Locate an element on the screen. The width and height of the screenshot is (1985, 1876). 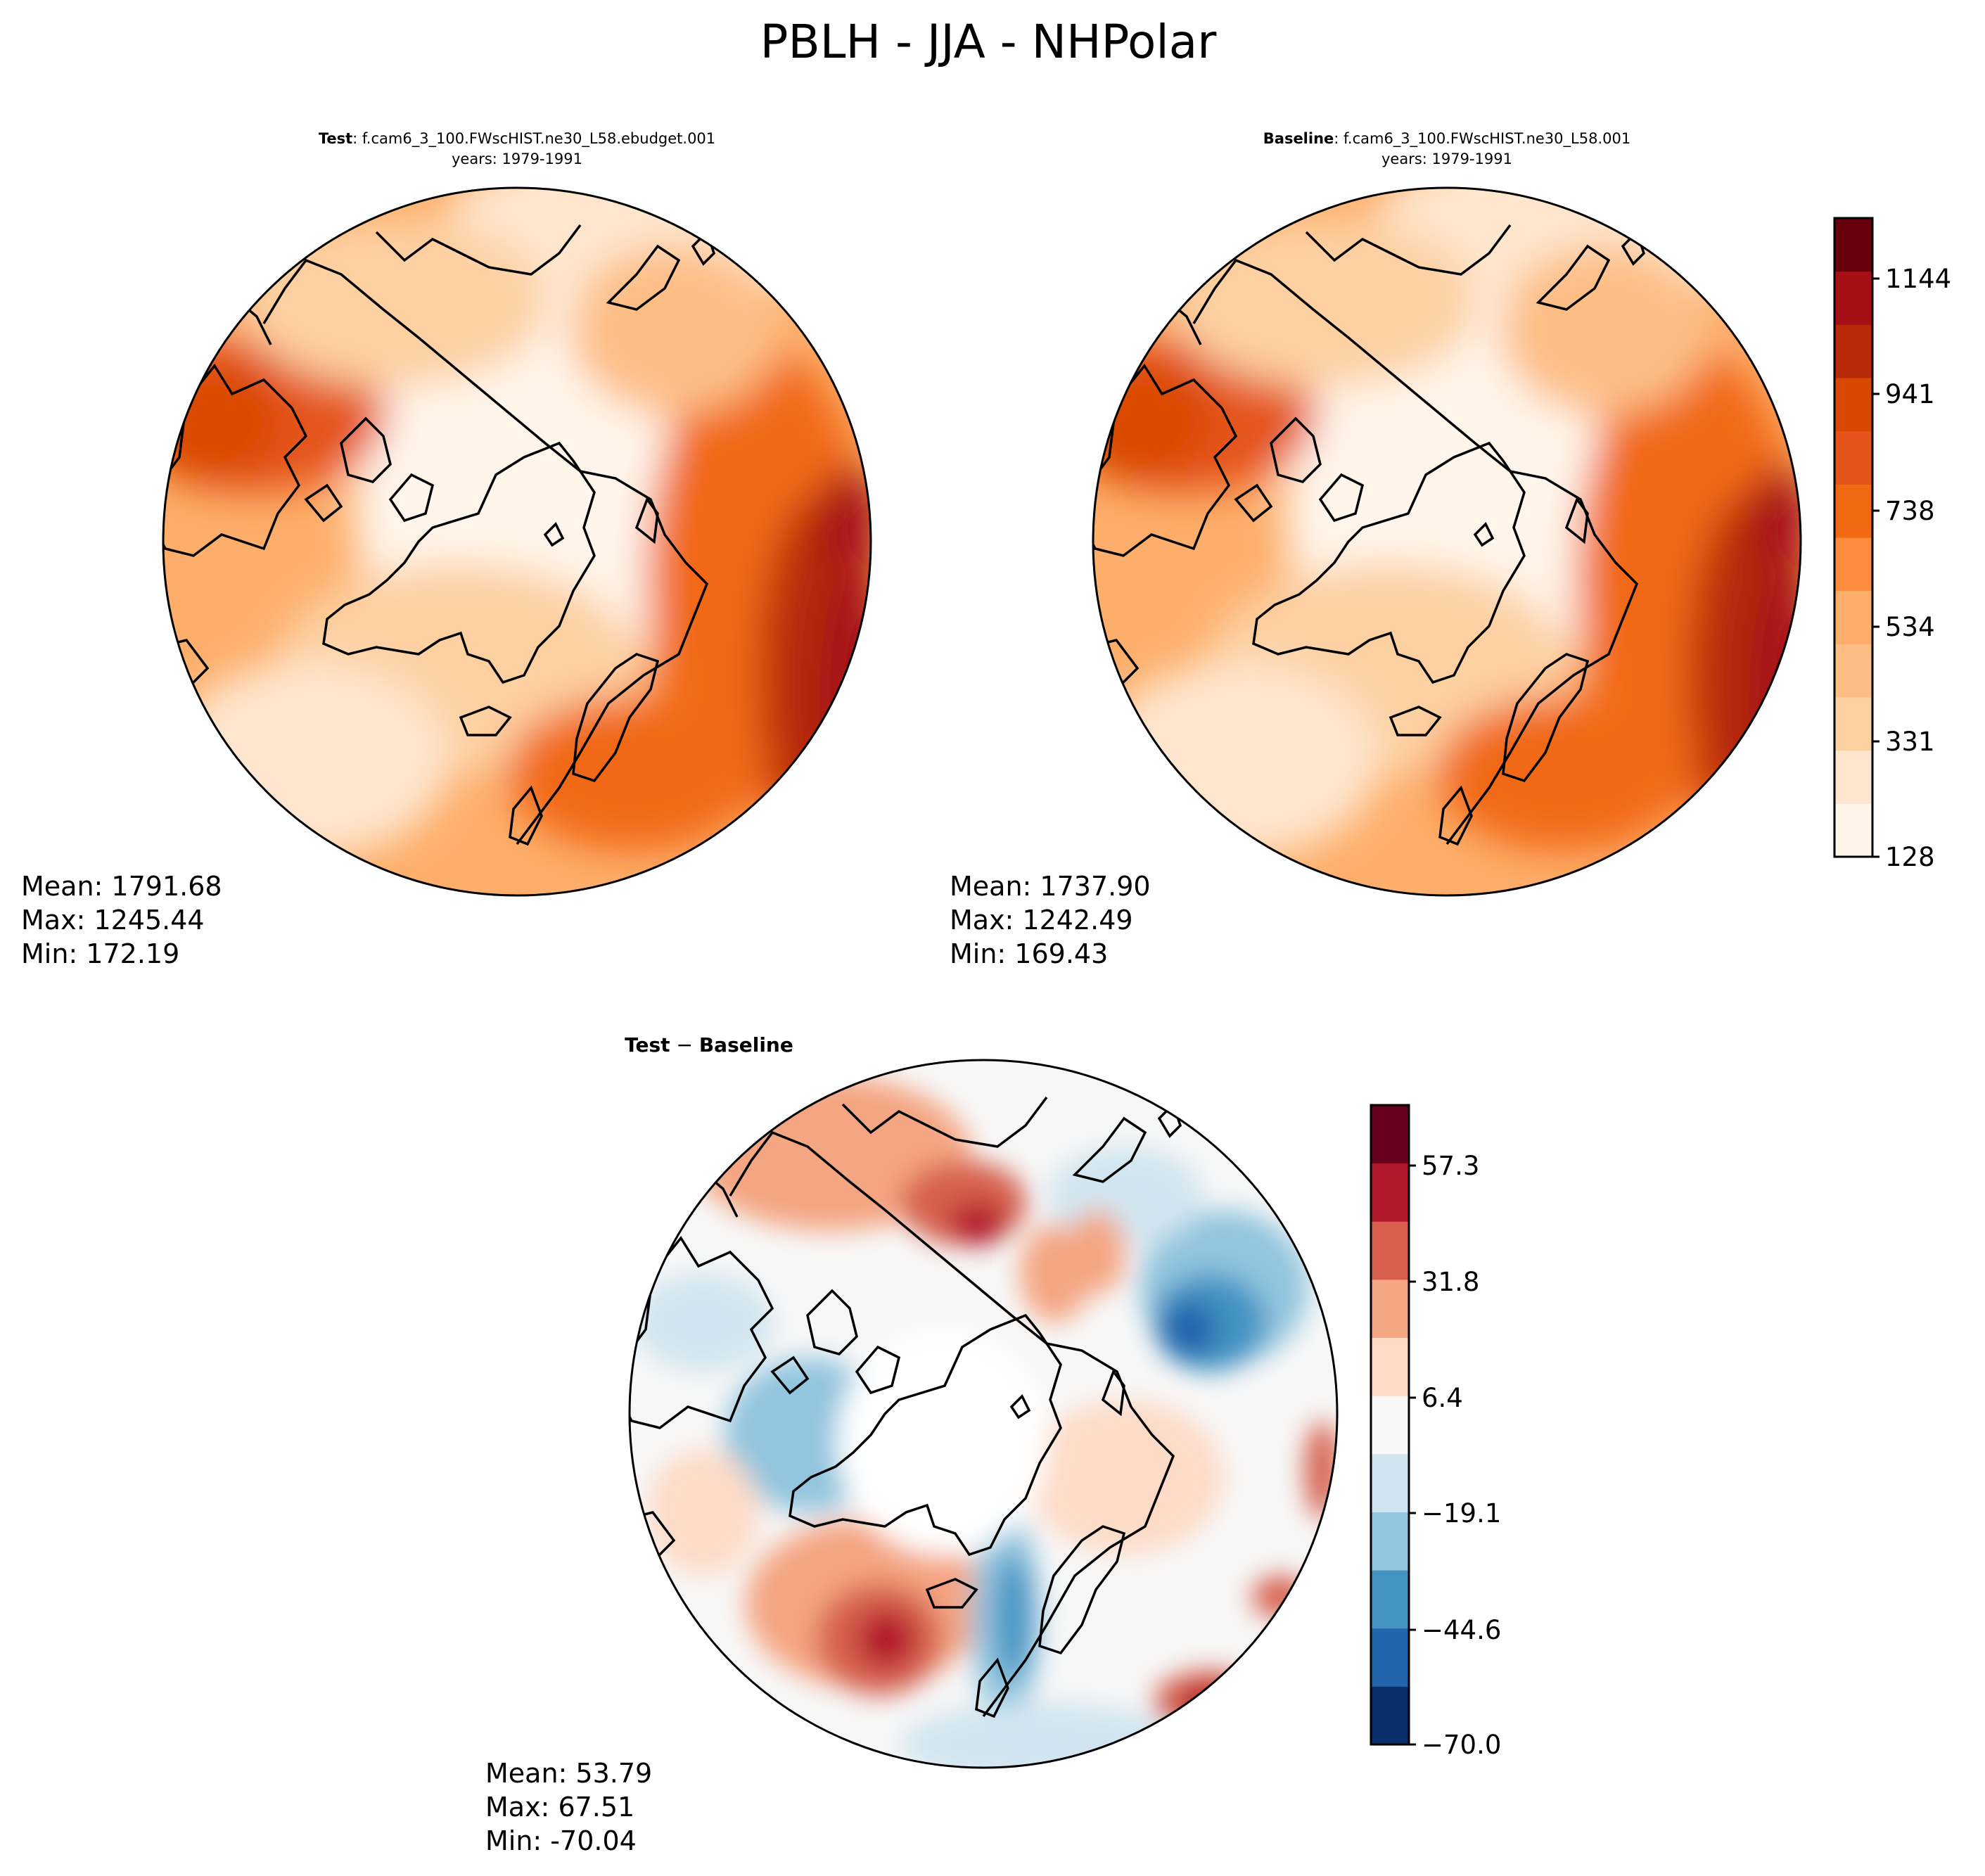
baseline-map-boundary is located at coordinates (1447, 541).